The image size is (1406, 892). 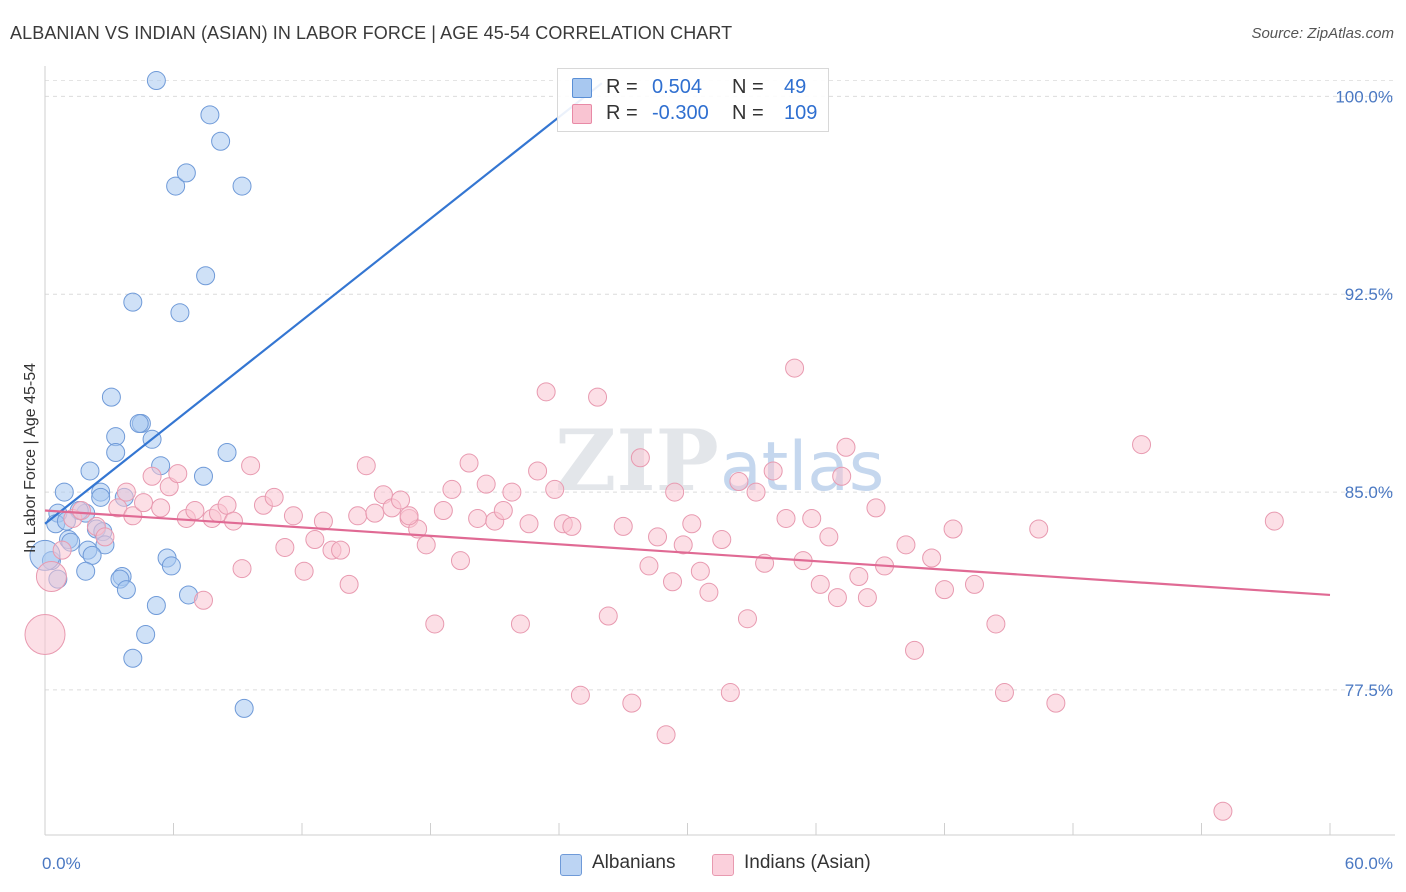 What do you see at coordinates (1322, 33) in the screenshot?
I see `source-label: Source: ZipAtlas.com` at bounding box center [1322, 33].